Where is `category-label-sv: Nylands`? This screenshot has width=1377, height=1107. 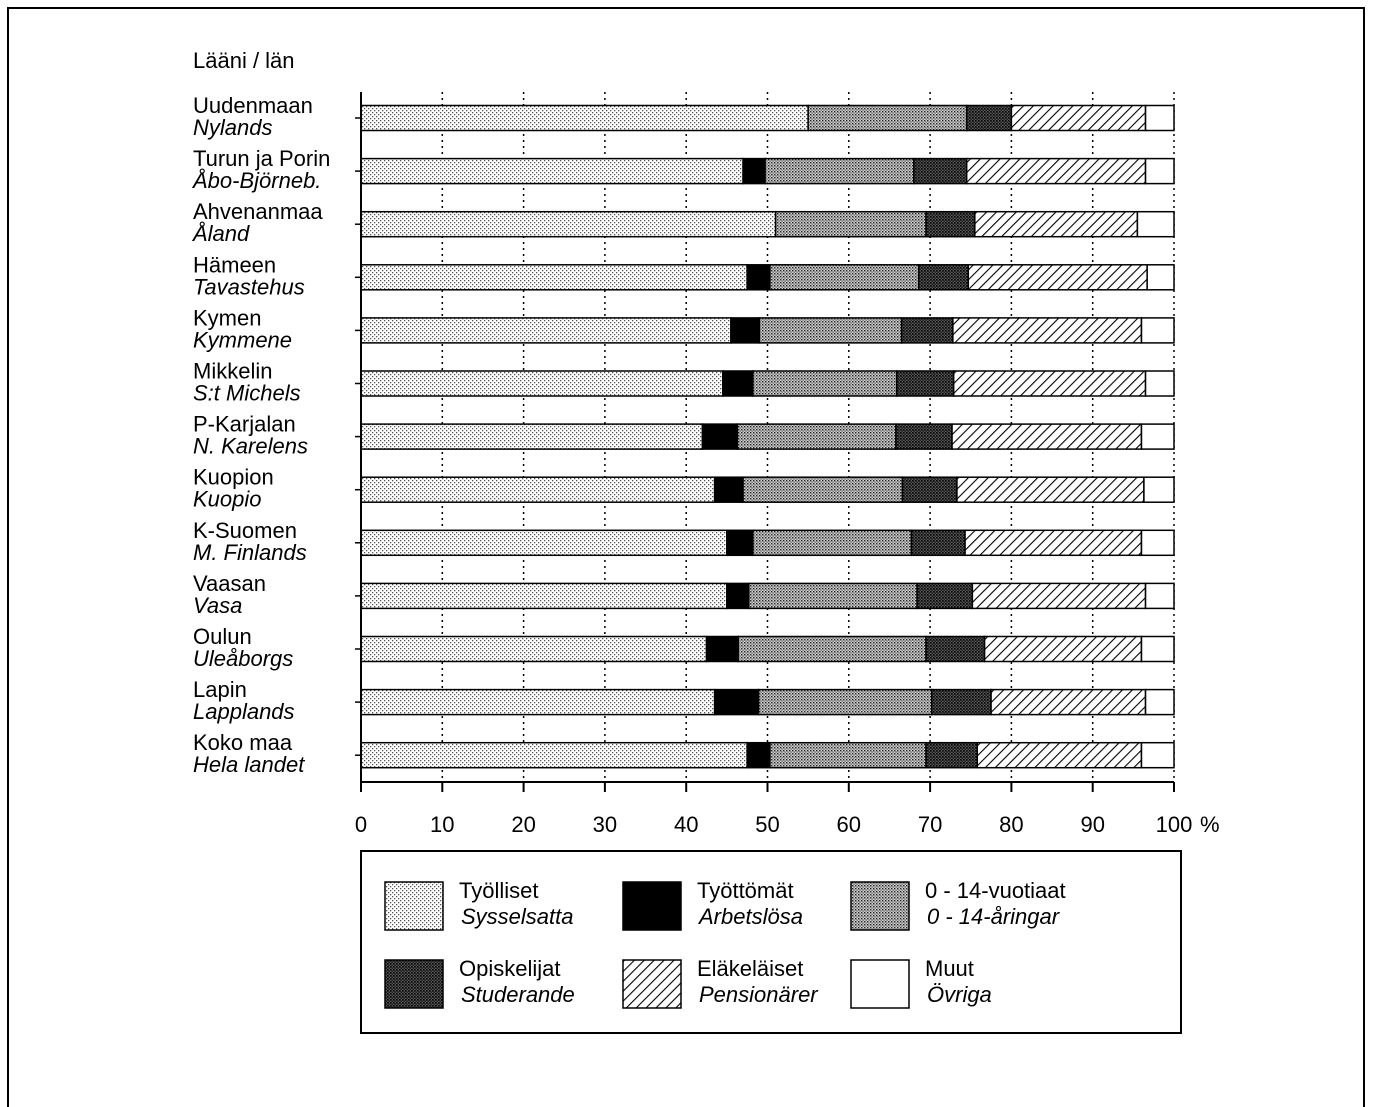 category-label-sv: Nylands is located at coordinates (232, 127).